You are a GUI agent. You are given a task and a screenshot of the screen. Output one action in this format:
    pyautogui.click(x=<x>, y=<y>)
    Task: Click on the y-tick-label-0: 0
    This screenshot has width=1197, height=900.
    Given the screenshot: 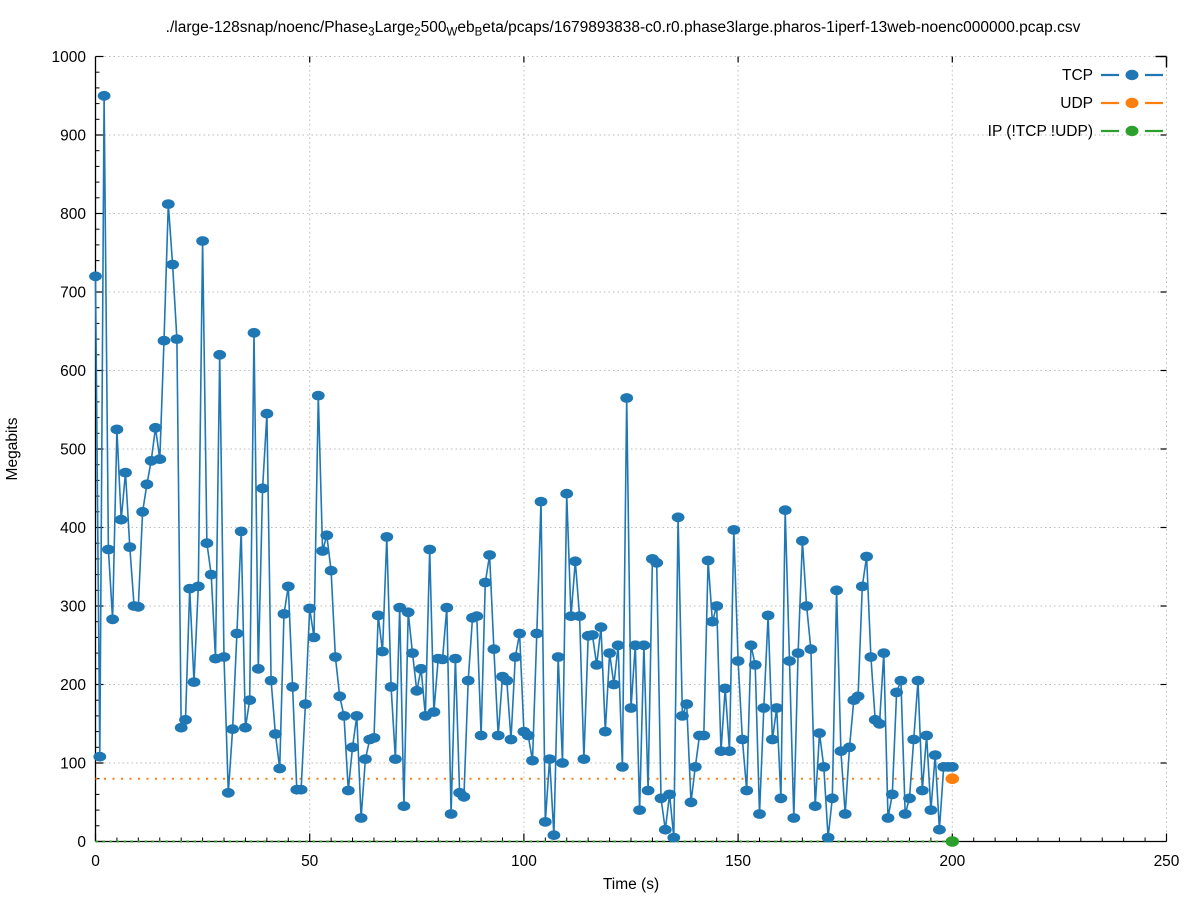 What is the action you would take?
    pyautogui.click(x=81, y=842)
    